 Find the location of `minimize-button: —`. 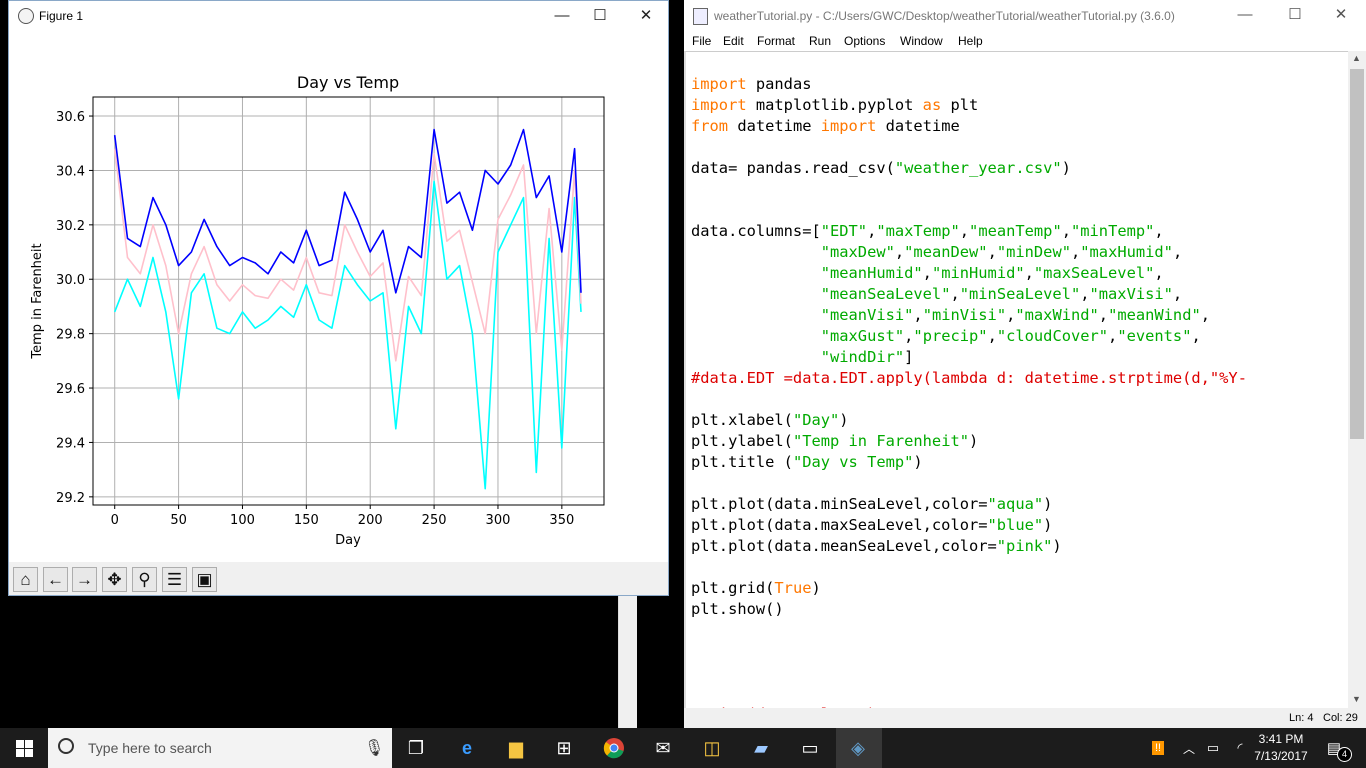

minimize-button: — is located at coordinates (562, 15).